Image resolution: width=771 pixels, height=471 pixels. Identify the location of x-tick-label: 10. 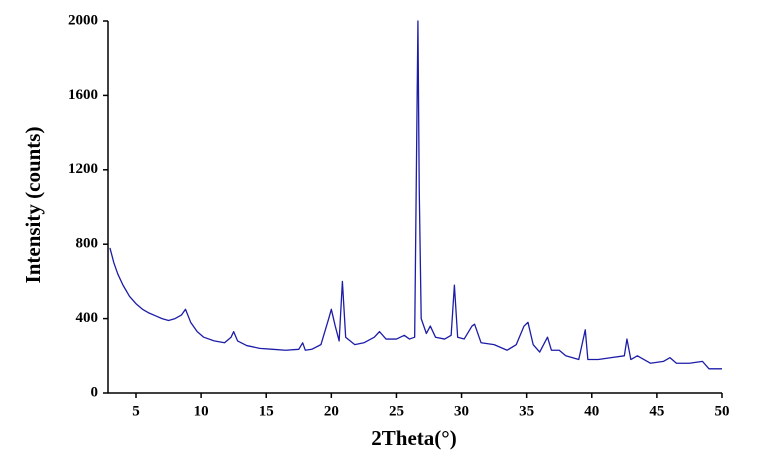
(201, 411).